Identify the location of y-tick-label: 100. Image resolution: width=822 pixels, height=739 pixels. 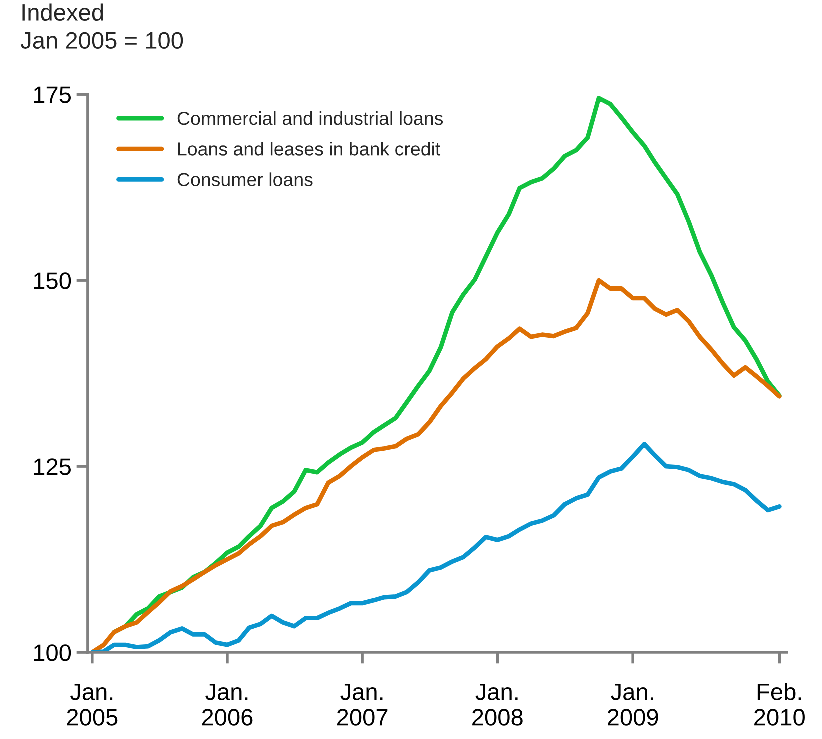
(53, 653).